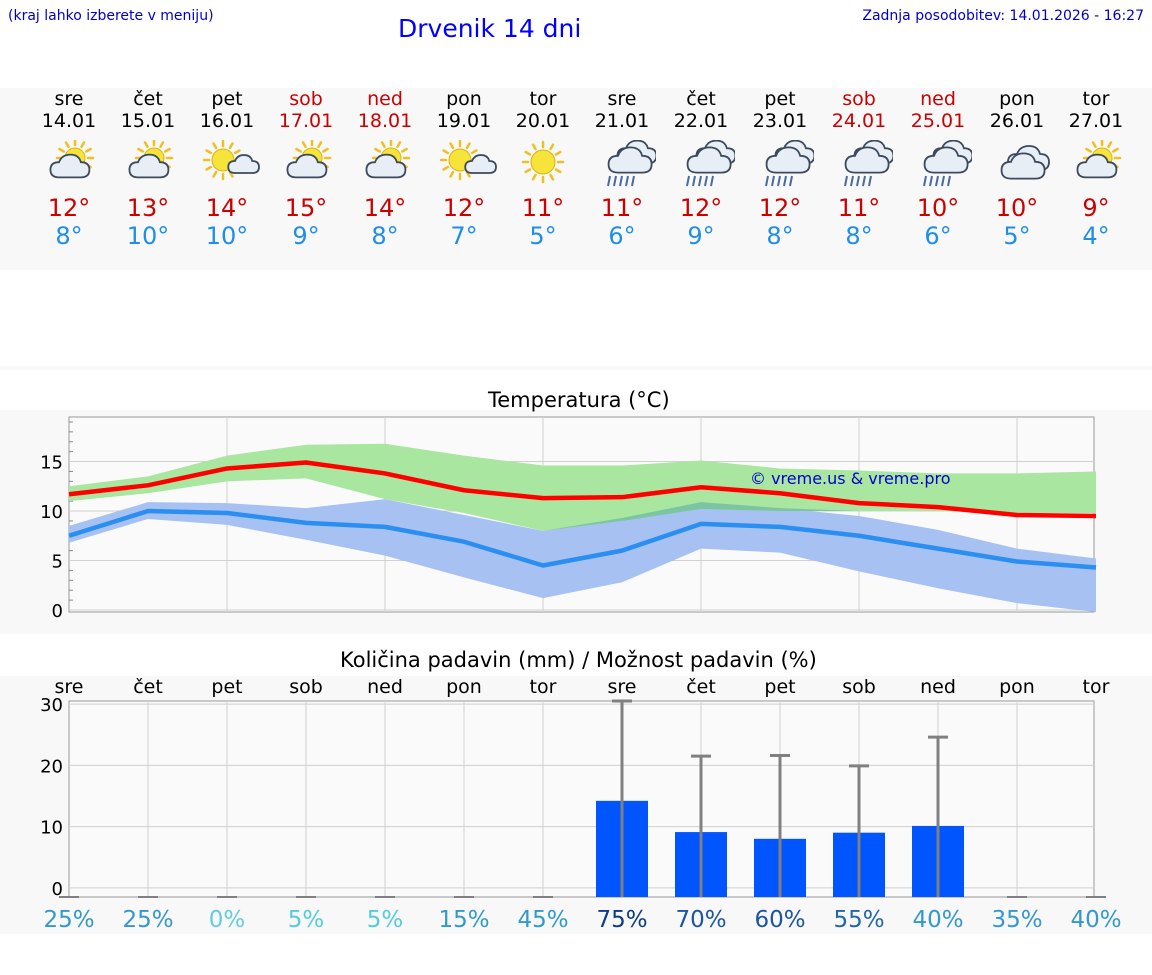  I want to click on day-column: pet 23.01 12° 8°, so click(780, 169).